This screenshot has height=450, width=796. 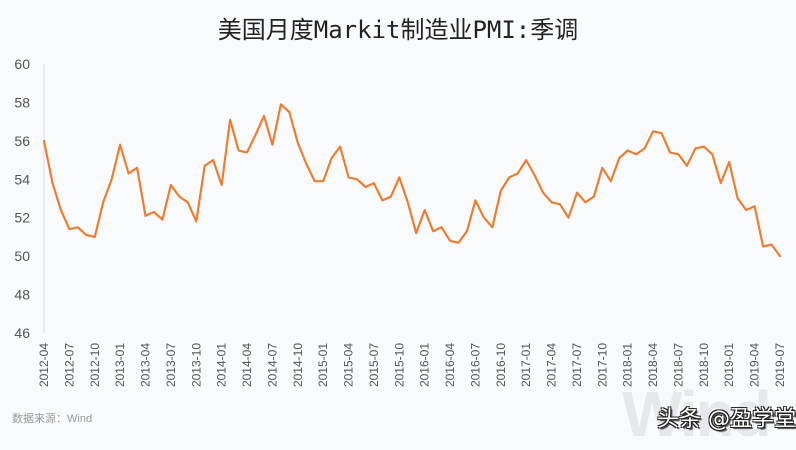 I want to click on chart-title: 美国月度Markit制造业PMI:季调, so click(x=398, y=30).